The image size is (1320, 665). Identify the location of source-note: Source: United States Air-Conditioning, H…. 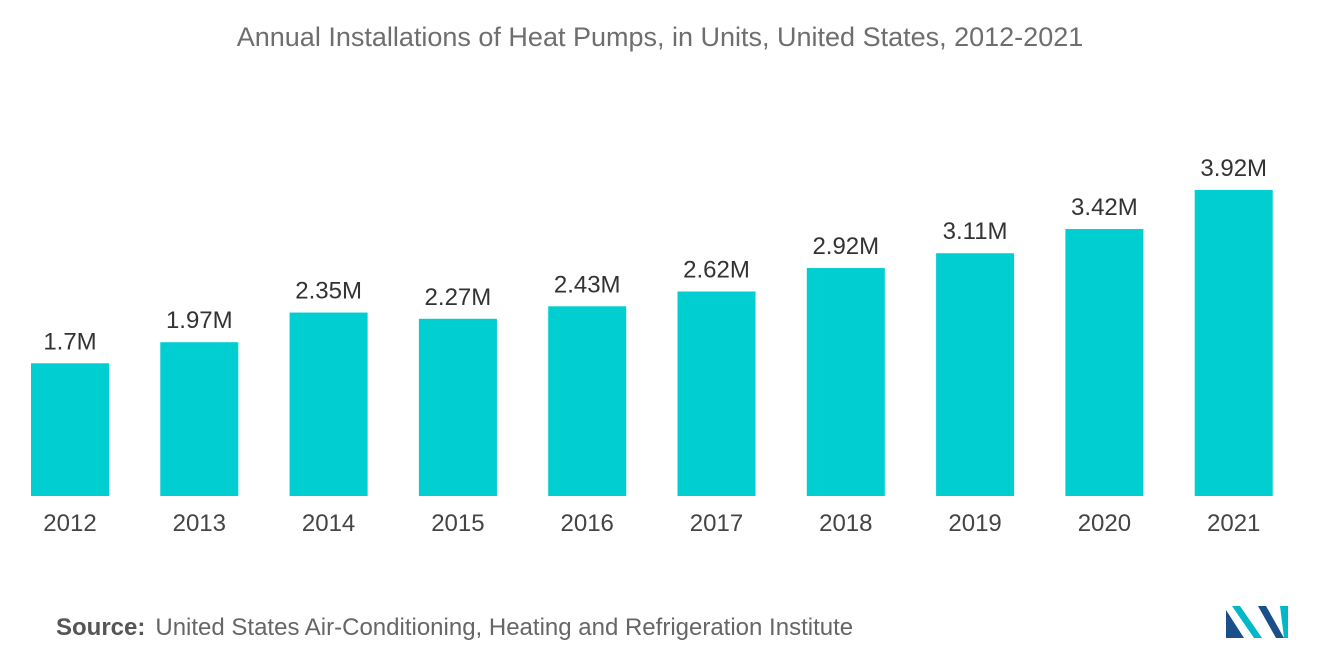
(454, 628).